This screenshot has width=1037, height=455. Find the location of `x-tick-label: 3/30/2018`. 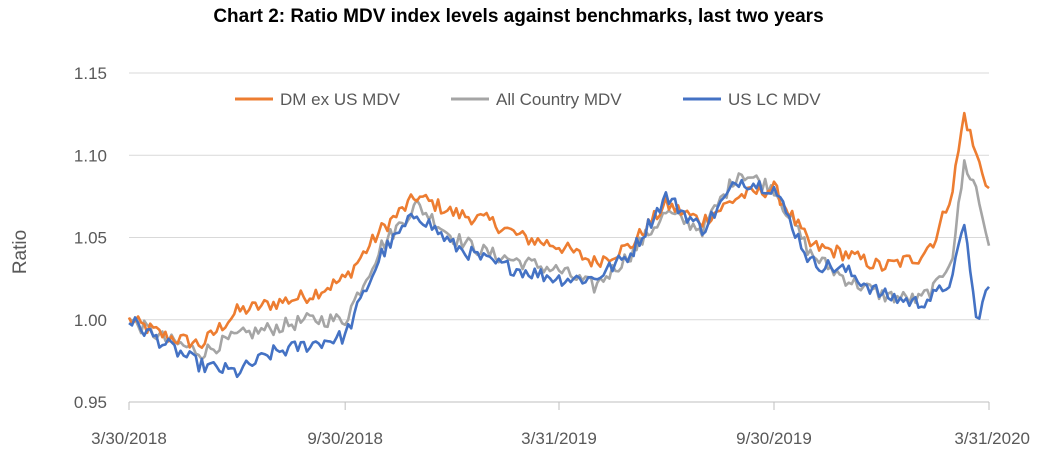

x-tick-label: 3/30/2018 is located at coordinates (129, 438).